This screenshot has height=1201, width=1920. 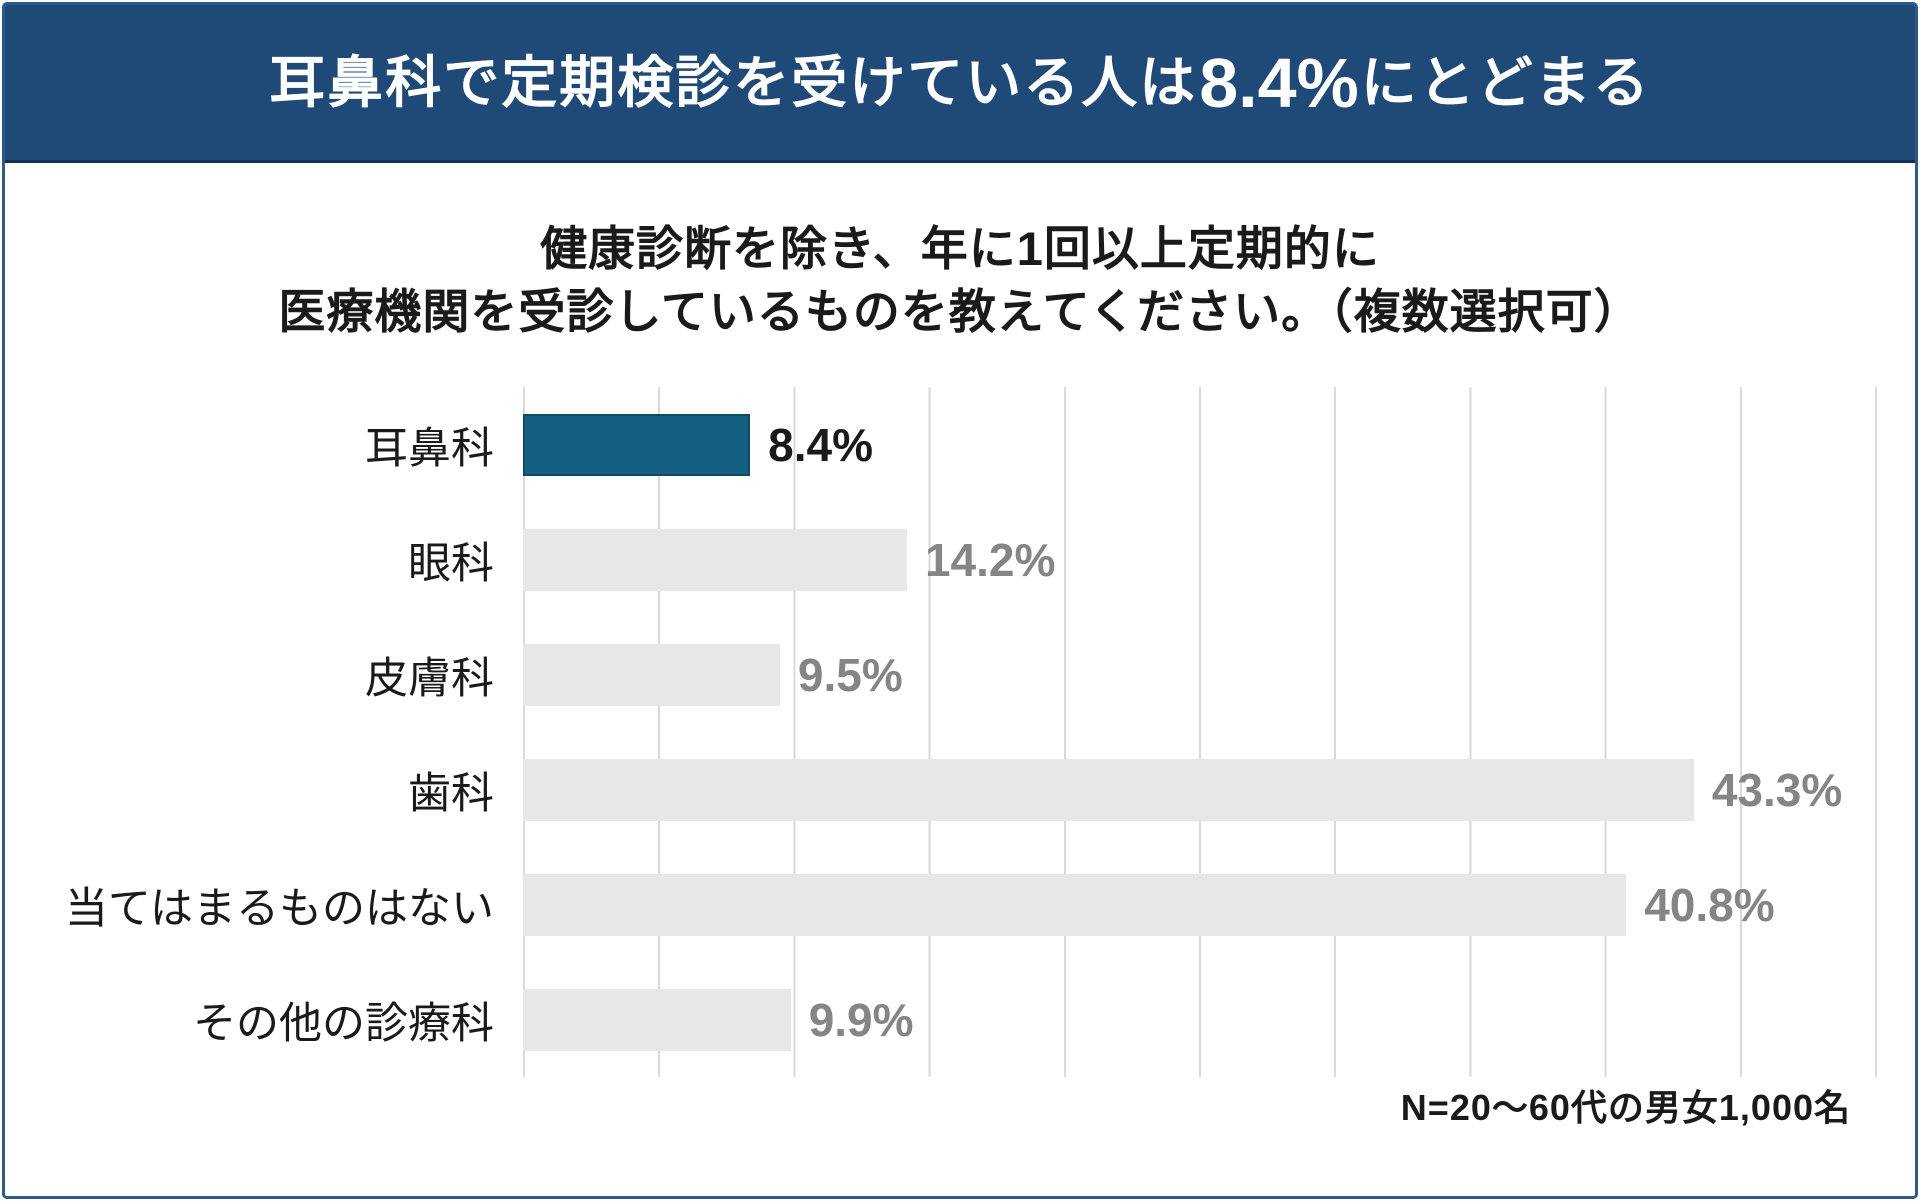 What do you see at coordinates (850, 674) in the screenshot?
I see `bar-value-label: 9.5%` at bounding box center [850, 674].